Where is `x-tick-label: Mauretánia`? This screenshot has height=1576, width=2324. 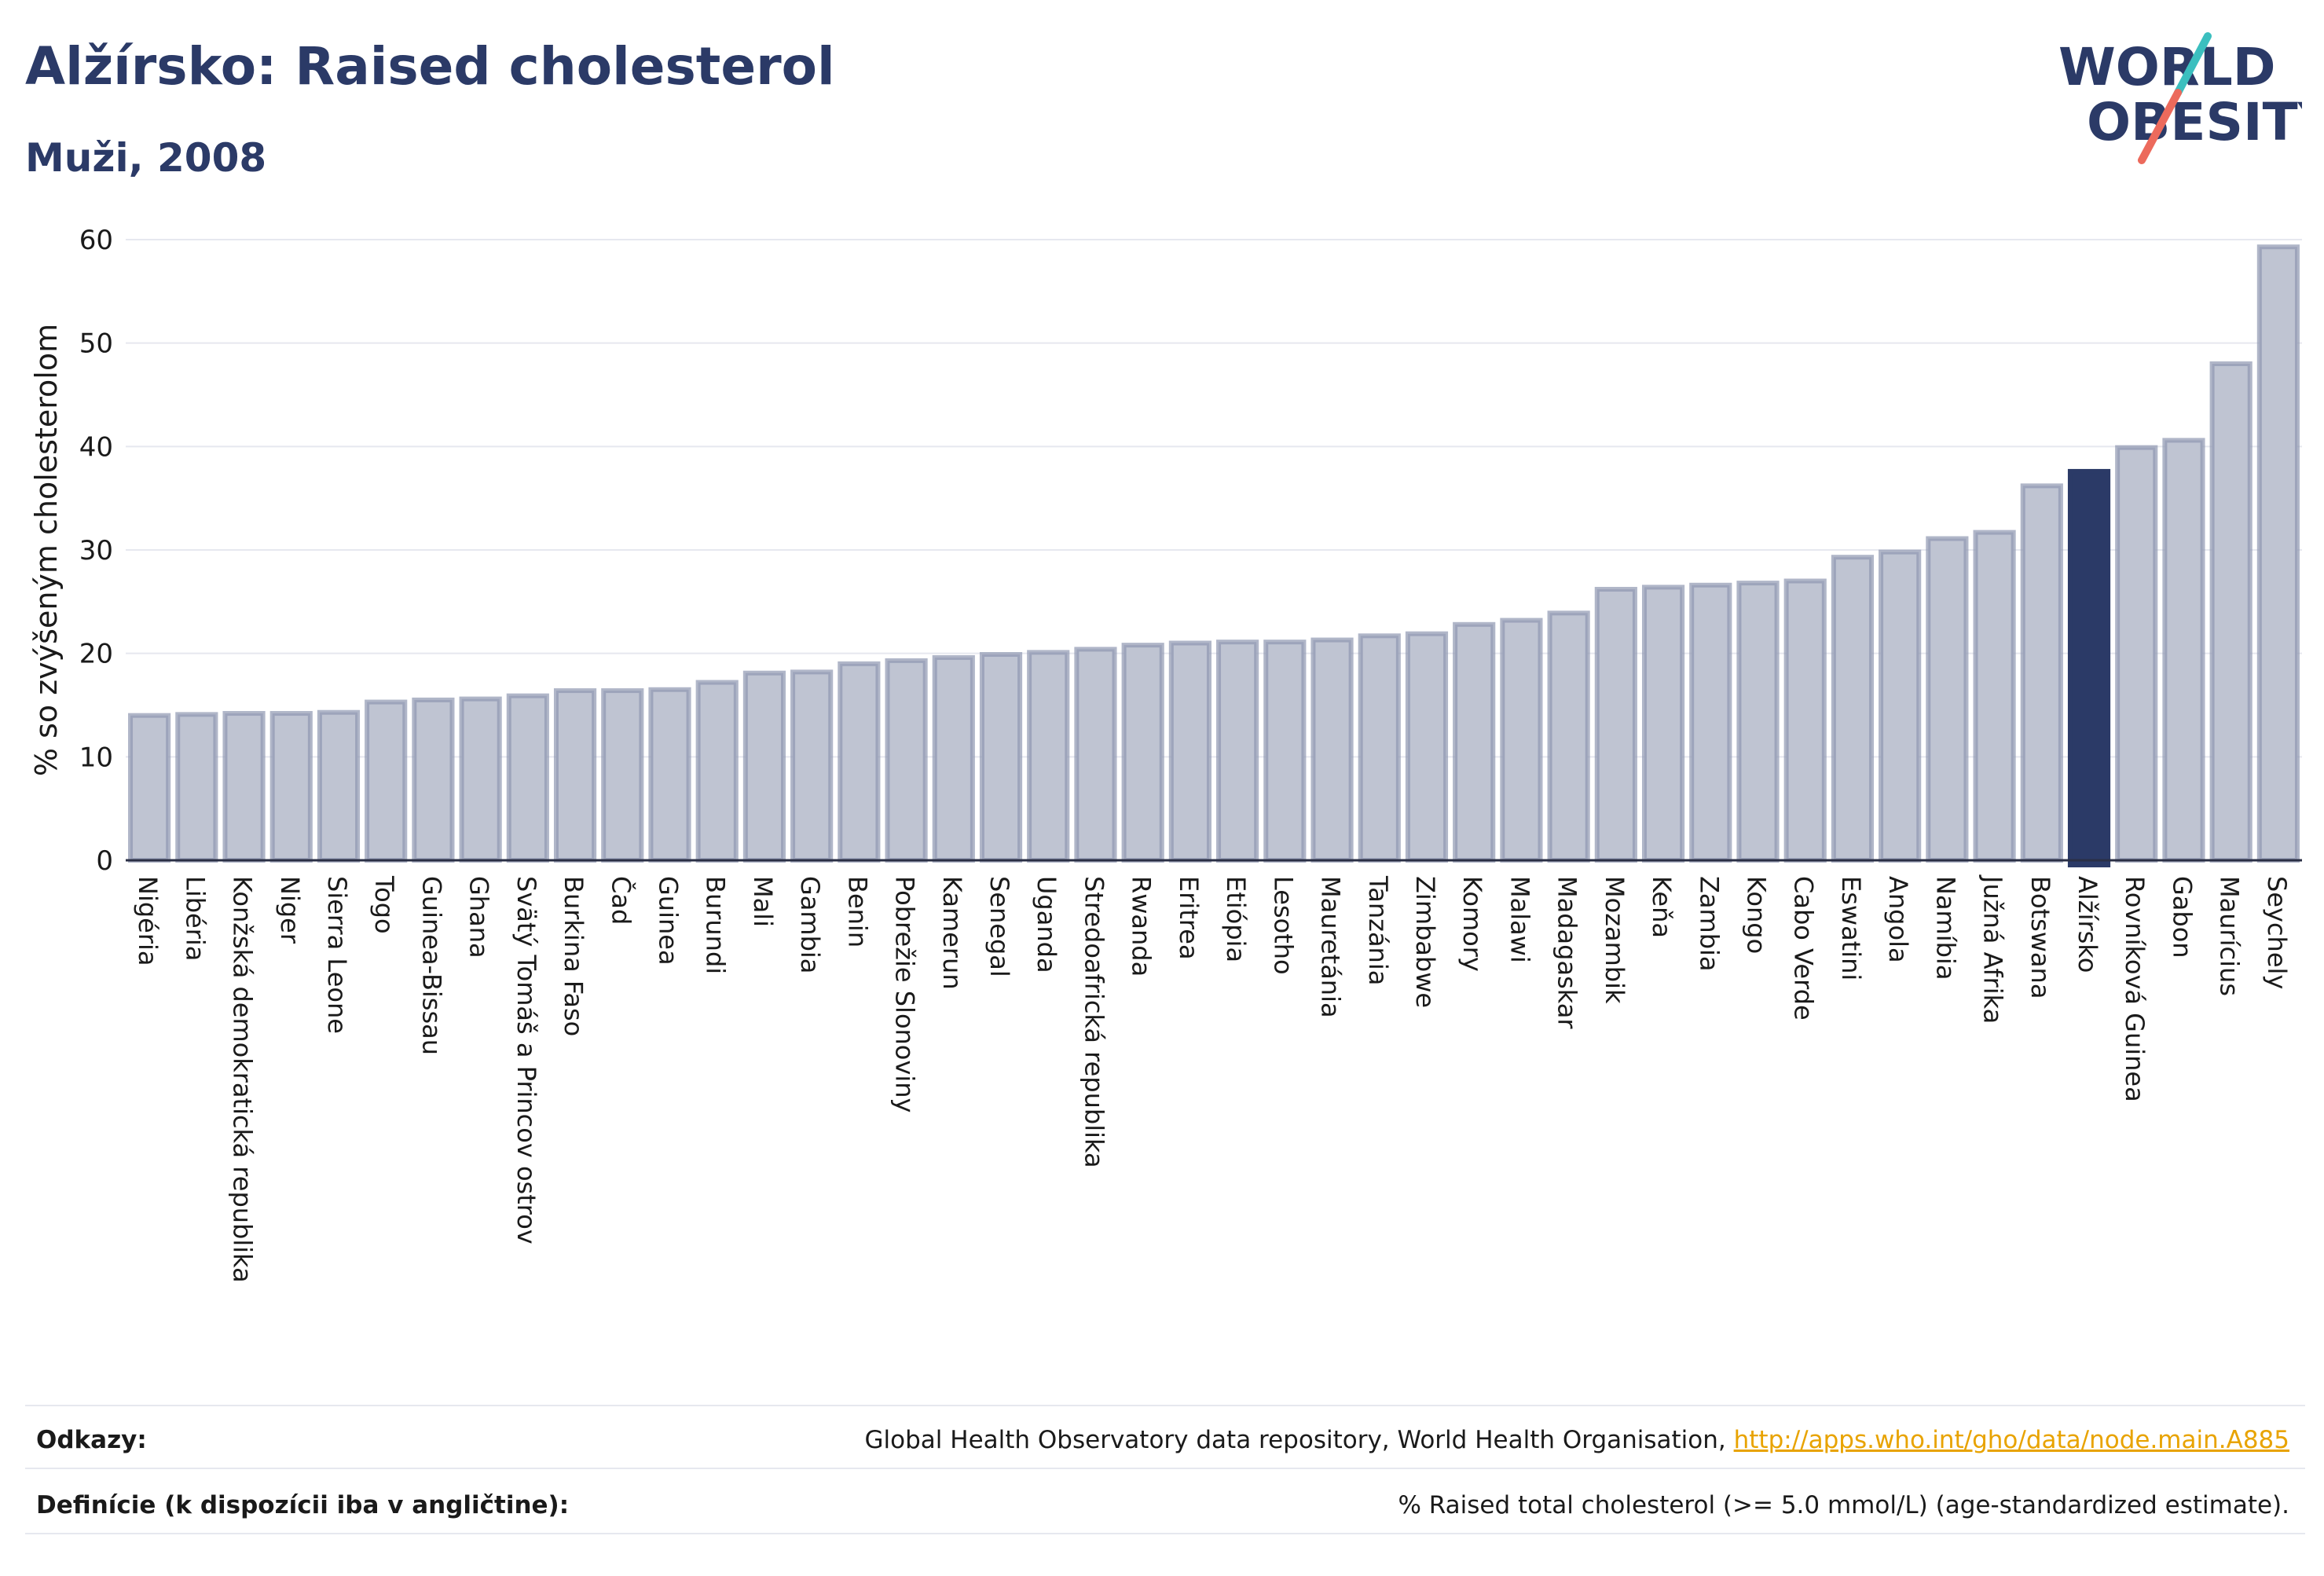 x-tick-label: Mauretánia is located at coordinates (1331, 947).